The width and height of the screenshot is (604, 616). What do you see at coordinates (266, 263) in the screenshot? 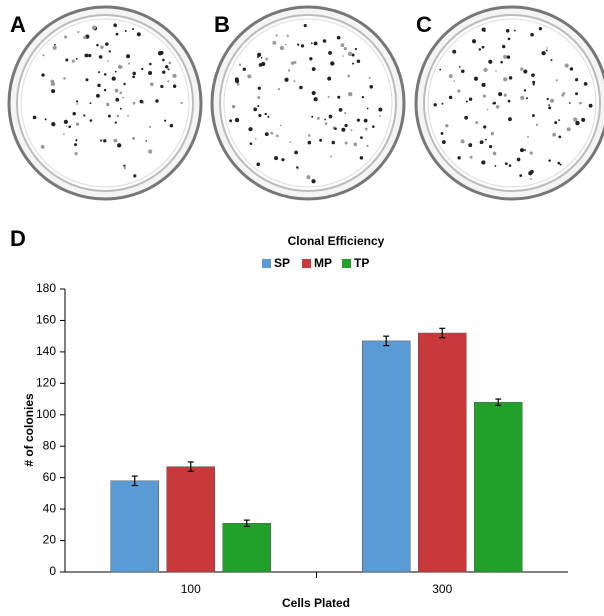
I see `legend-swatch` at bounding box center [266, 263].